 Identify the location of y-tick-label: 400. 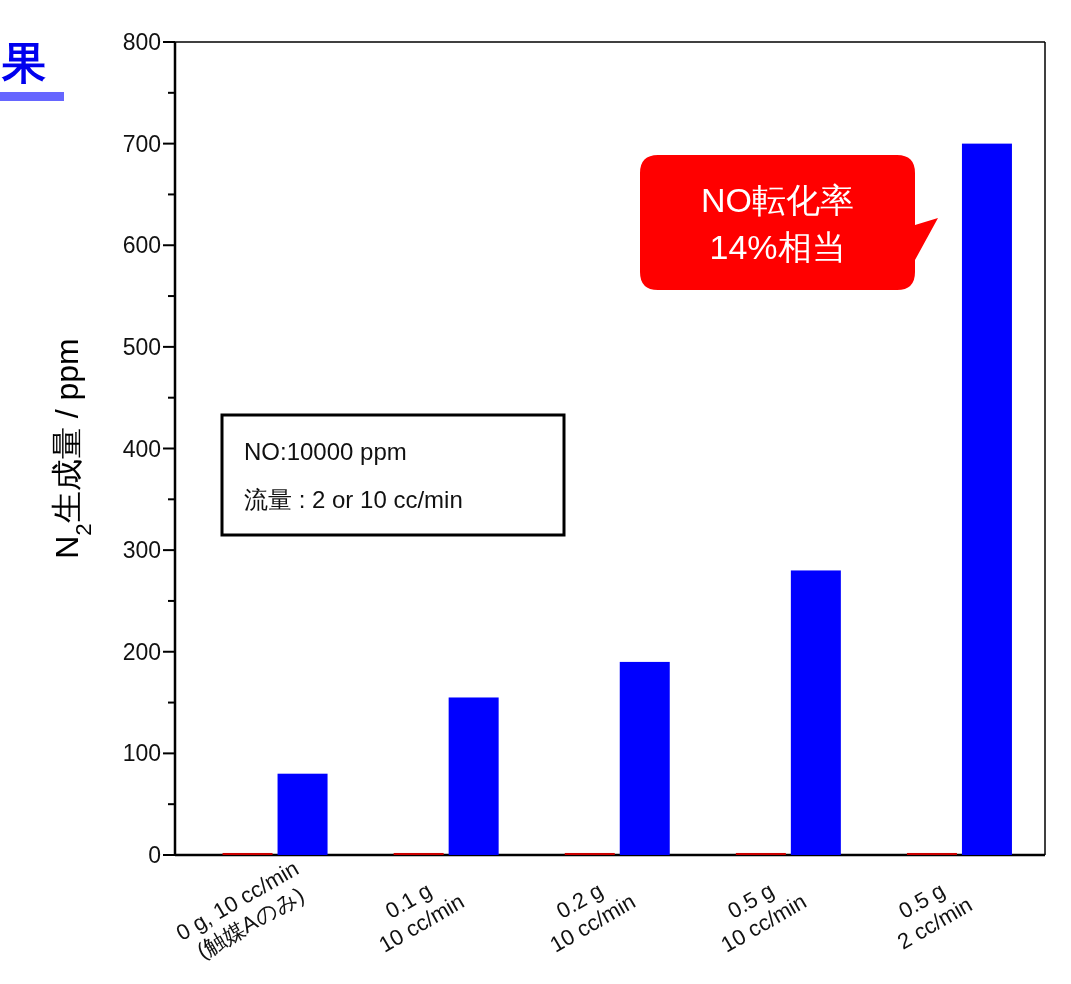
(141, 448).